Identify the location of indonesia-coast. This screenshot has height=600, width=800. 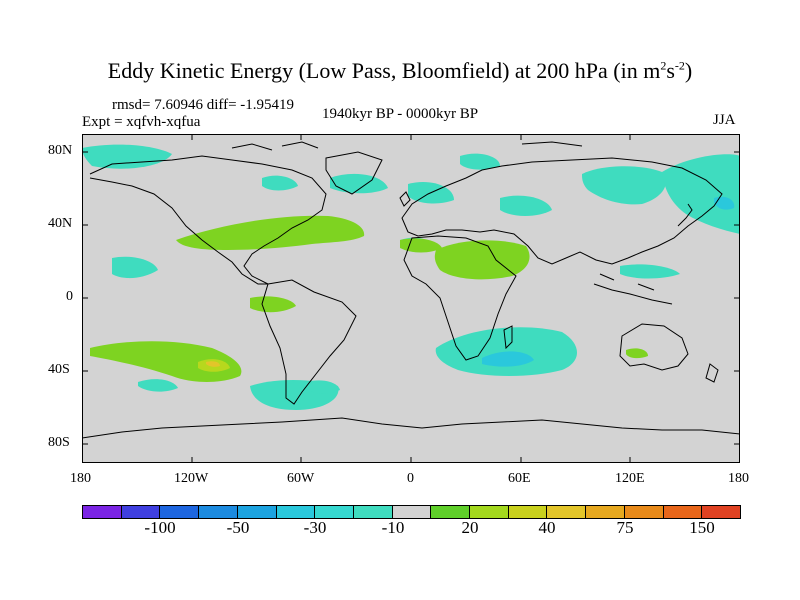
(633, 289).